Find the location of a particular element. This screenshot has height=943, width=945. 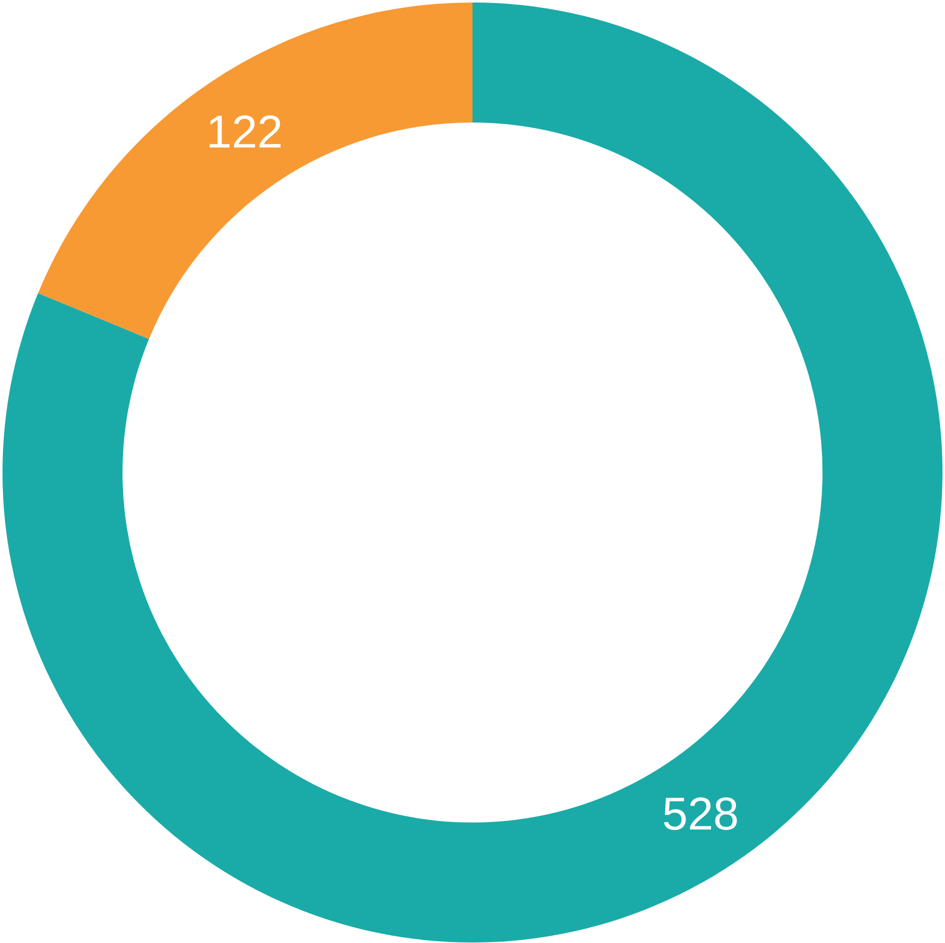

data-label: 122 is located at coordinates (244, 132).